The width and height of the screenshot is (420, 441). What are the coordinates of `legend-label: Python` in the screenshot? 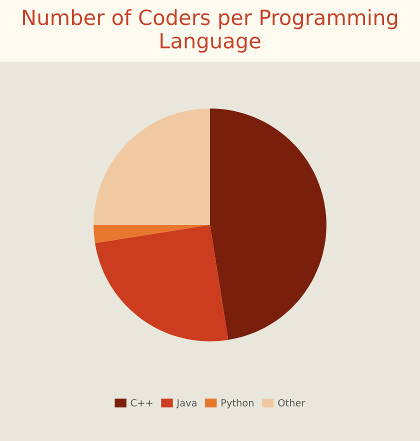 It's located at (238, 403).